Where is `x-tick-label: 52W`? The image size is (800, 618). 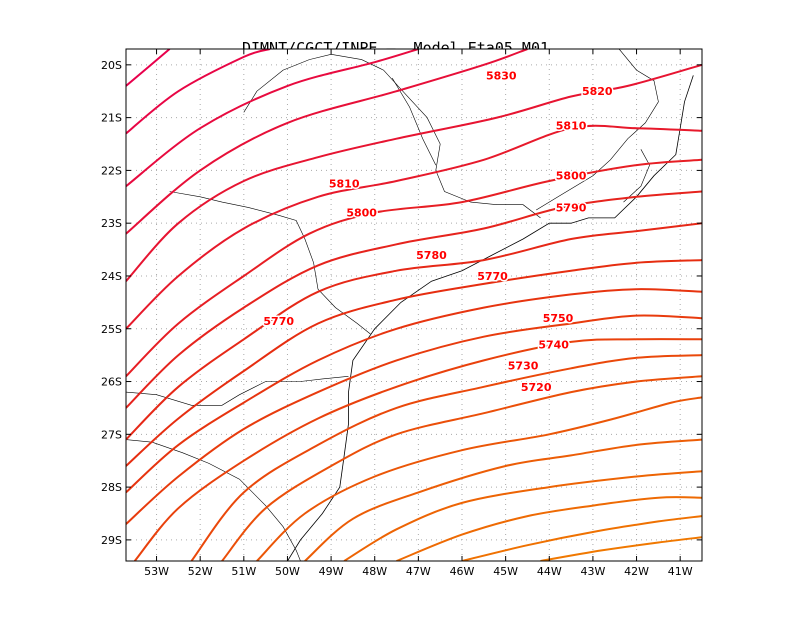
x-tick-label: 52W is located at coordinates (200, 571).